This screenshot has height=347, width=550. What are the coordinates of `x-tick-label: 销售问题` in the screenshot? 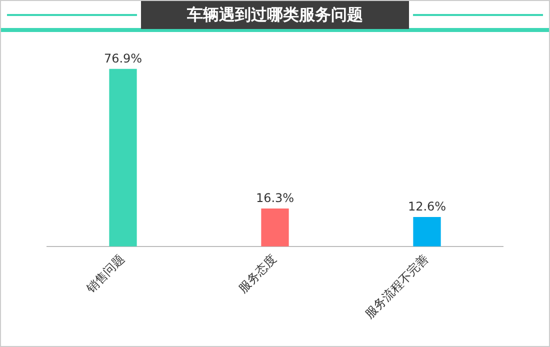 It's located at (105, 274).